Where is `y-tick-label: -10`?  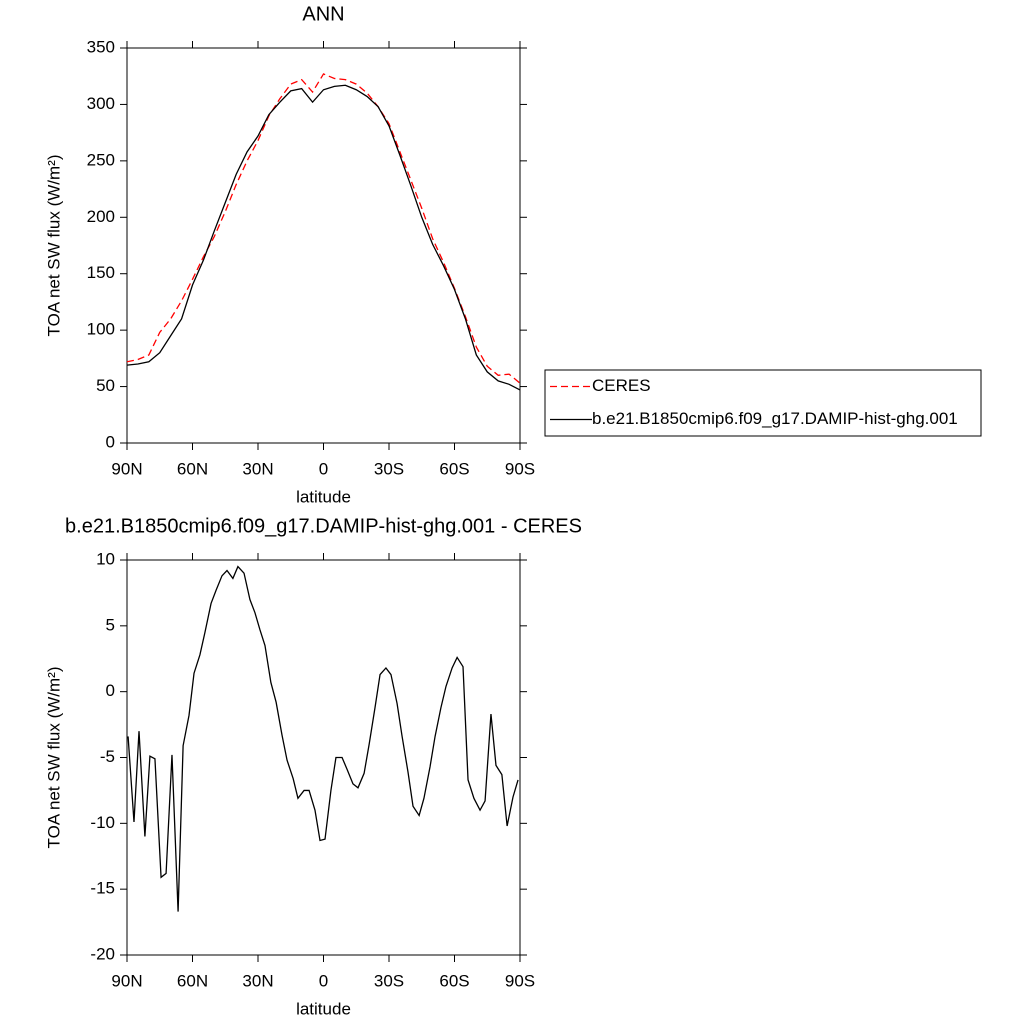 y-tick-label: -10 is located at coordinates (102, 822).